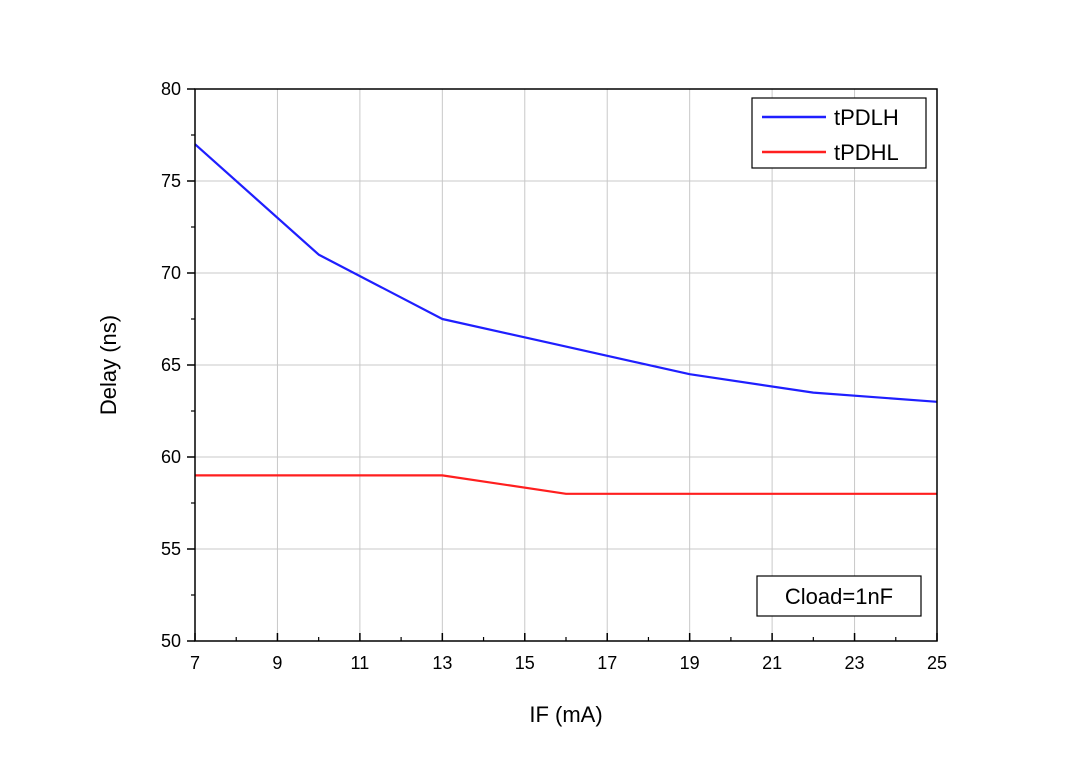 This screenshot has width=1088, height=768. I want to click on x-tick-label: 7, so click(195, 663).